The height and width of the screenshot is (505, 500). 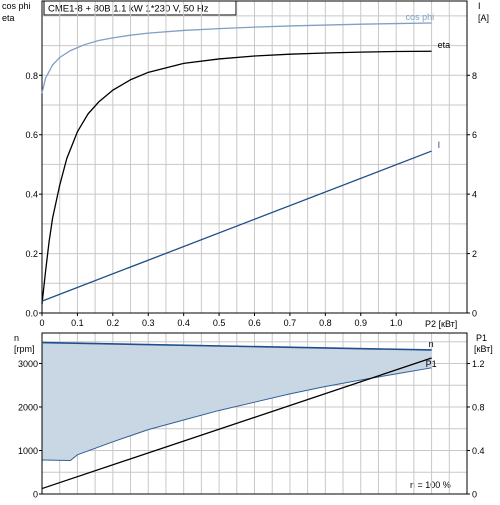 What do you see at coordinates (483, 349) in the screenshot?
I see `bottom-right-axis-label-2: [кВт]` at bounding box center [483, 349].